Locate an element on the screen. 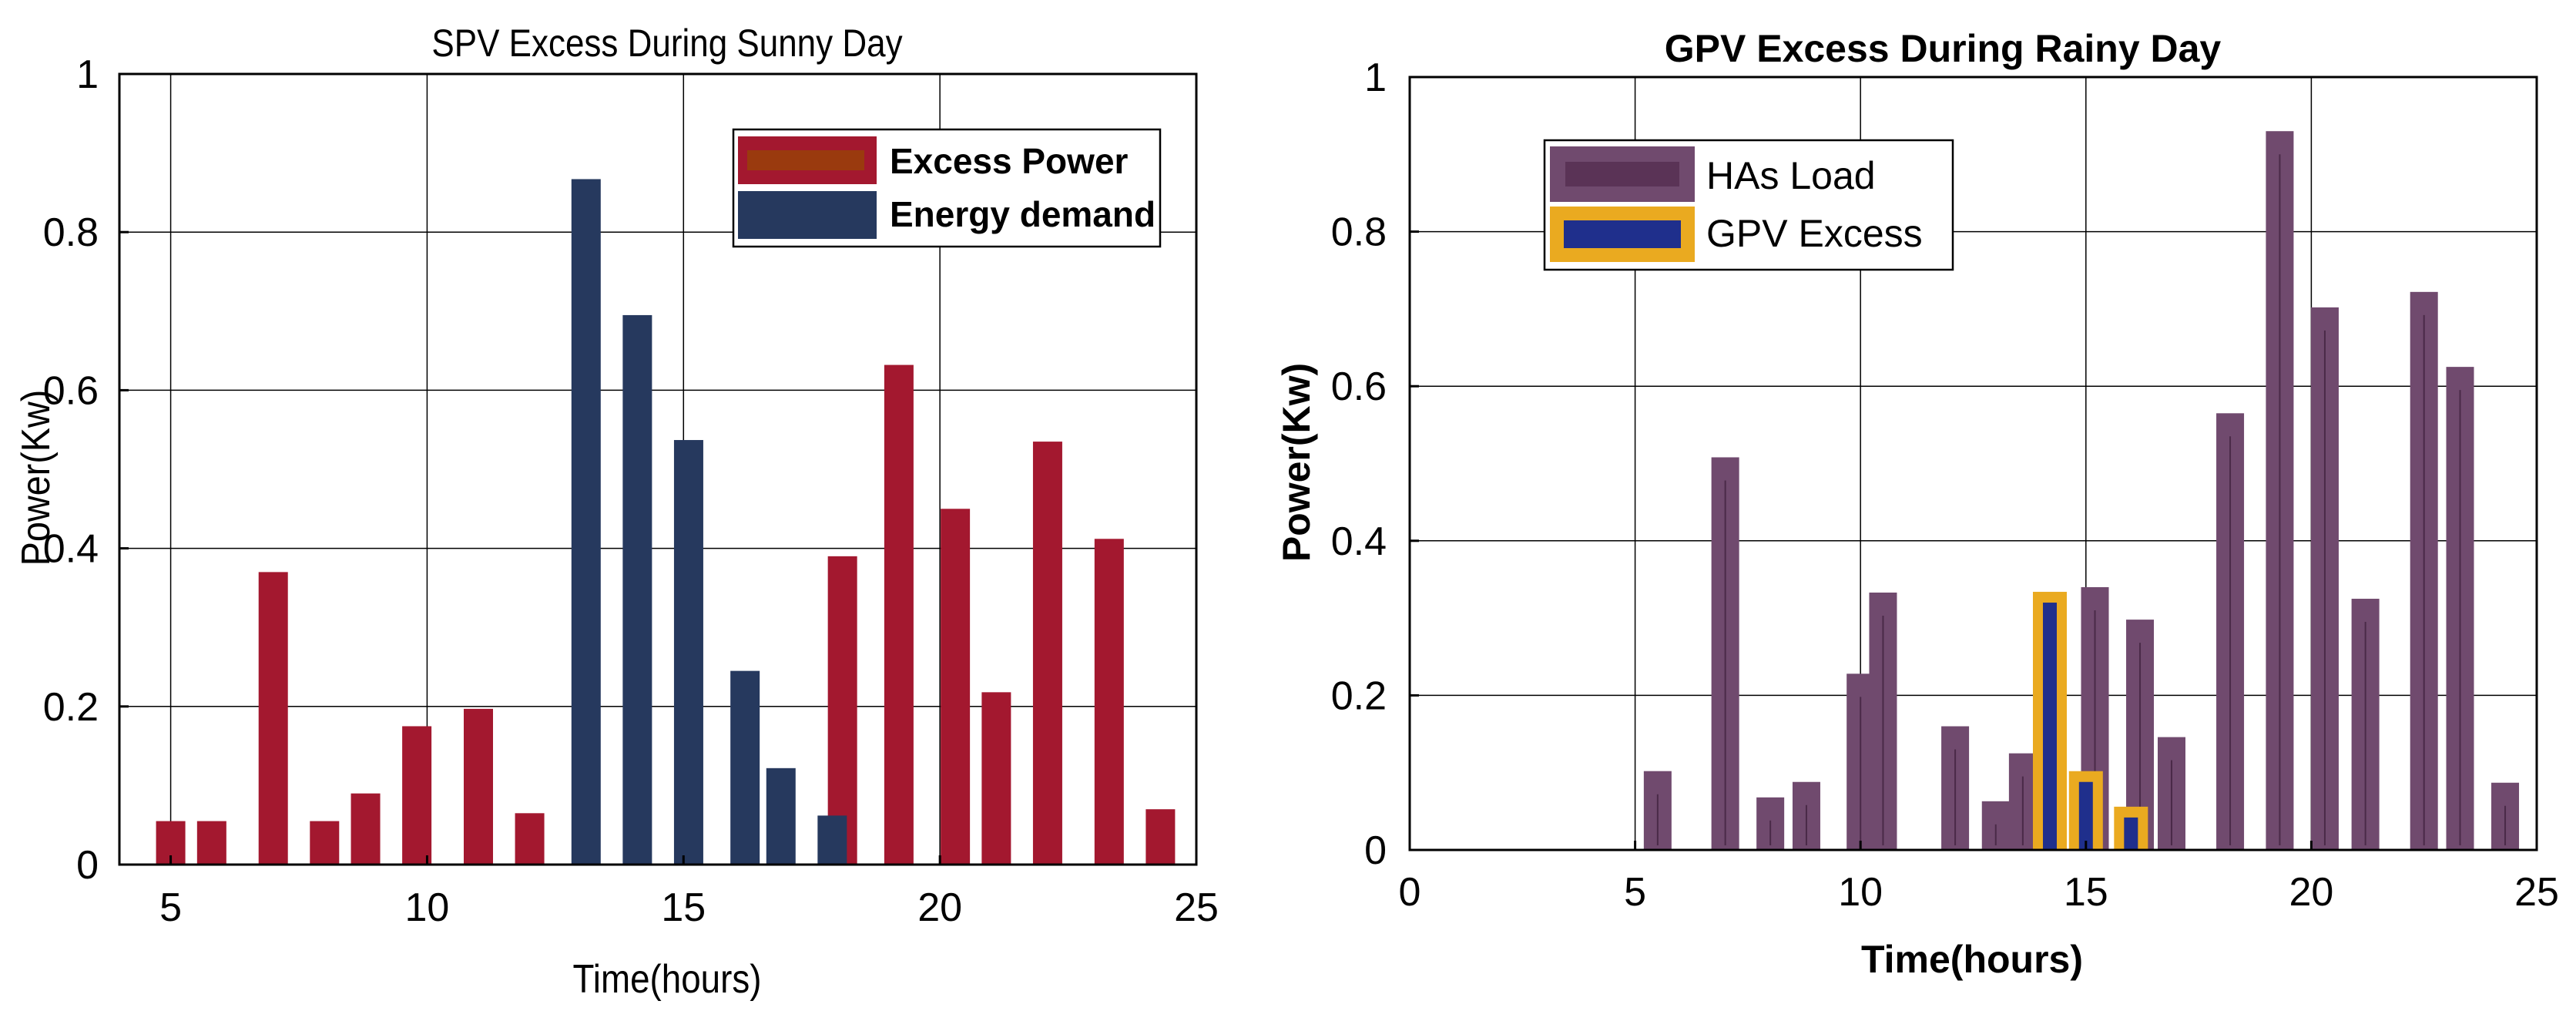  legend: HAs Load GPV Excess is located at coordinates (1748, 205).